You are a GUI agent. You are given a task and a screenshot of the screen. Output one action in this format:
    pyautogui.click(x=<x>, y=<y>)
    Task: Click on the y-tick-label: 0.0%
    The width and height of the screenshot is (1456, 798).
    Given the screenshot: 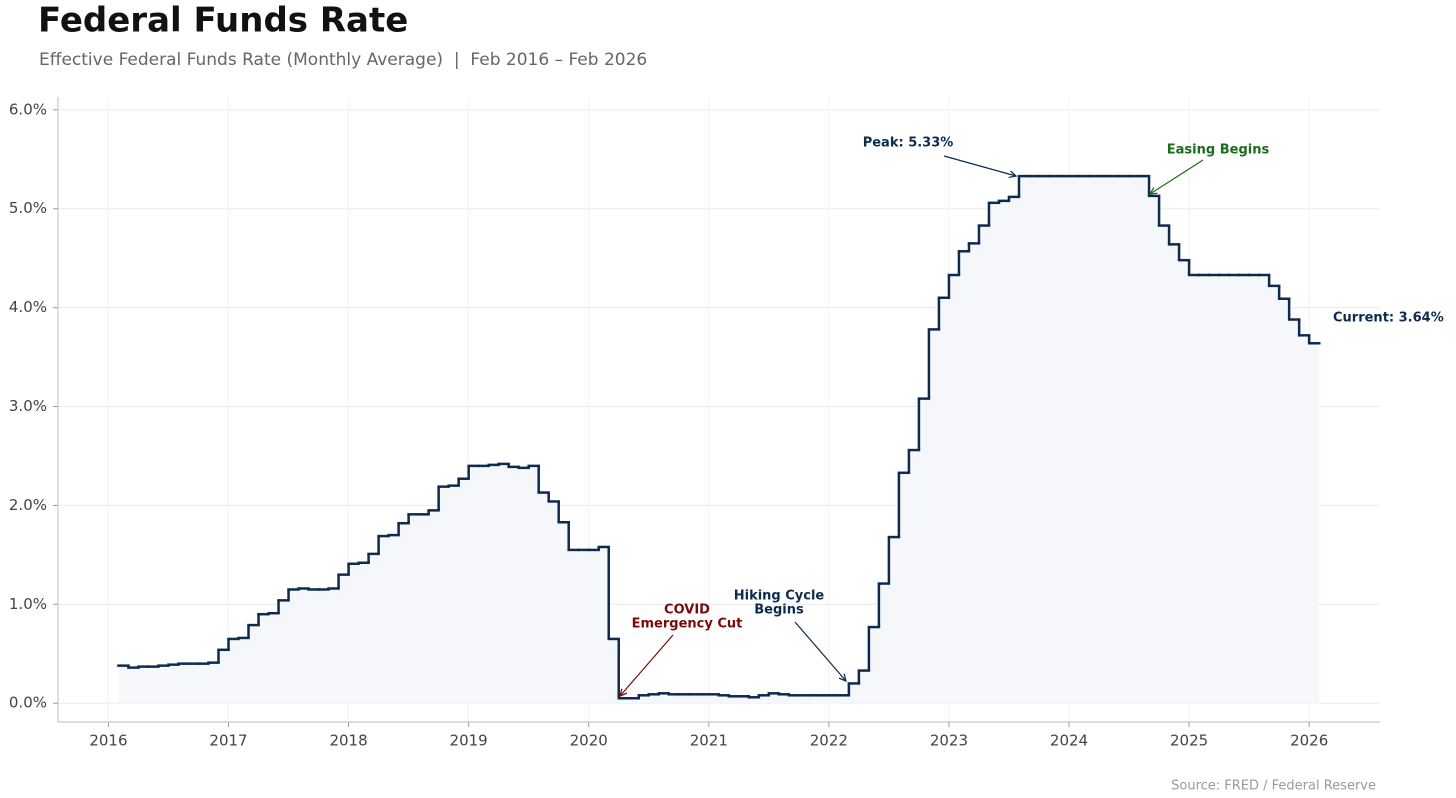 What is the action you would take?
    pyautogui.click(x=28, y=703)
    